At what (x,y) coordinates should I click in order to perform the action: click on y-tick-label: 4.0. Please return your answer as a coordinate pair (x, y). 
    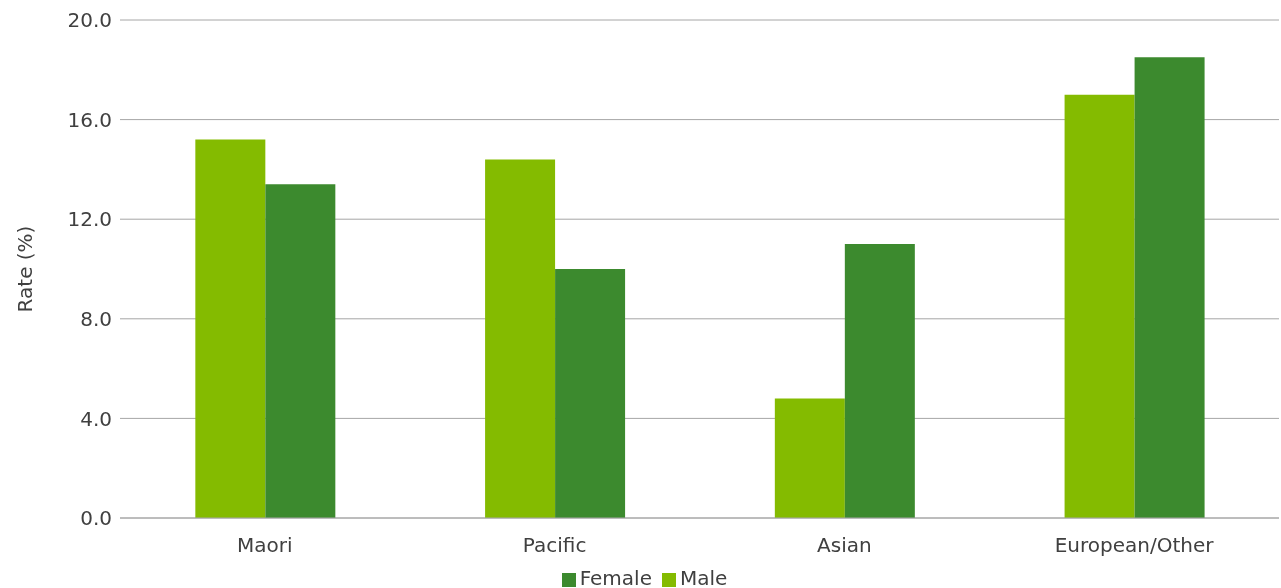
    Looking at the image, I should click on (96, 418).